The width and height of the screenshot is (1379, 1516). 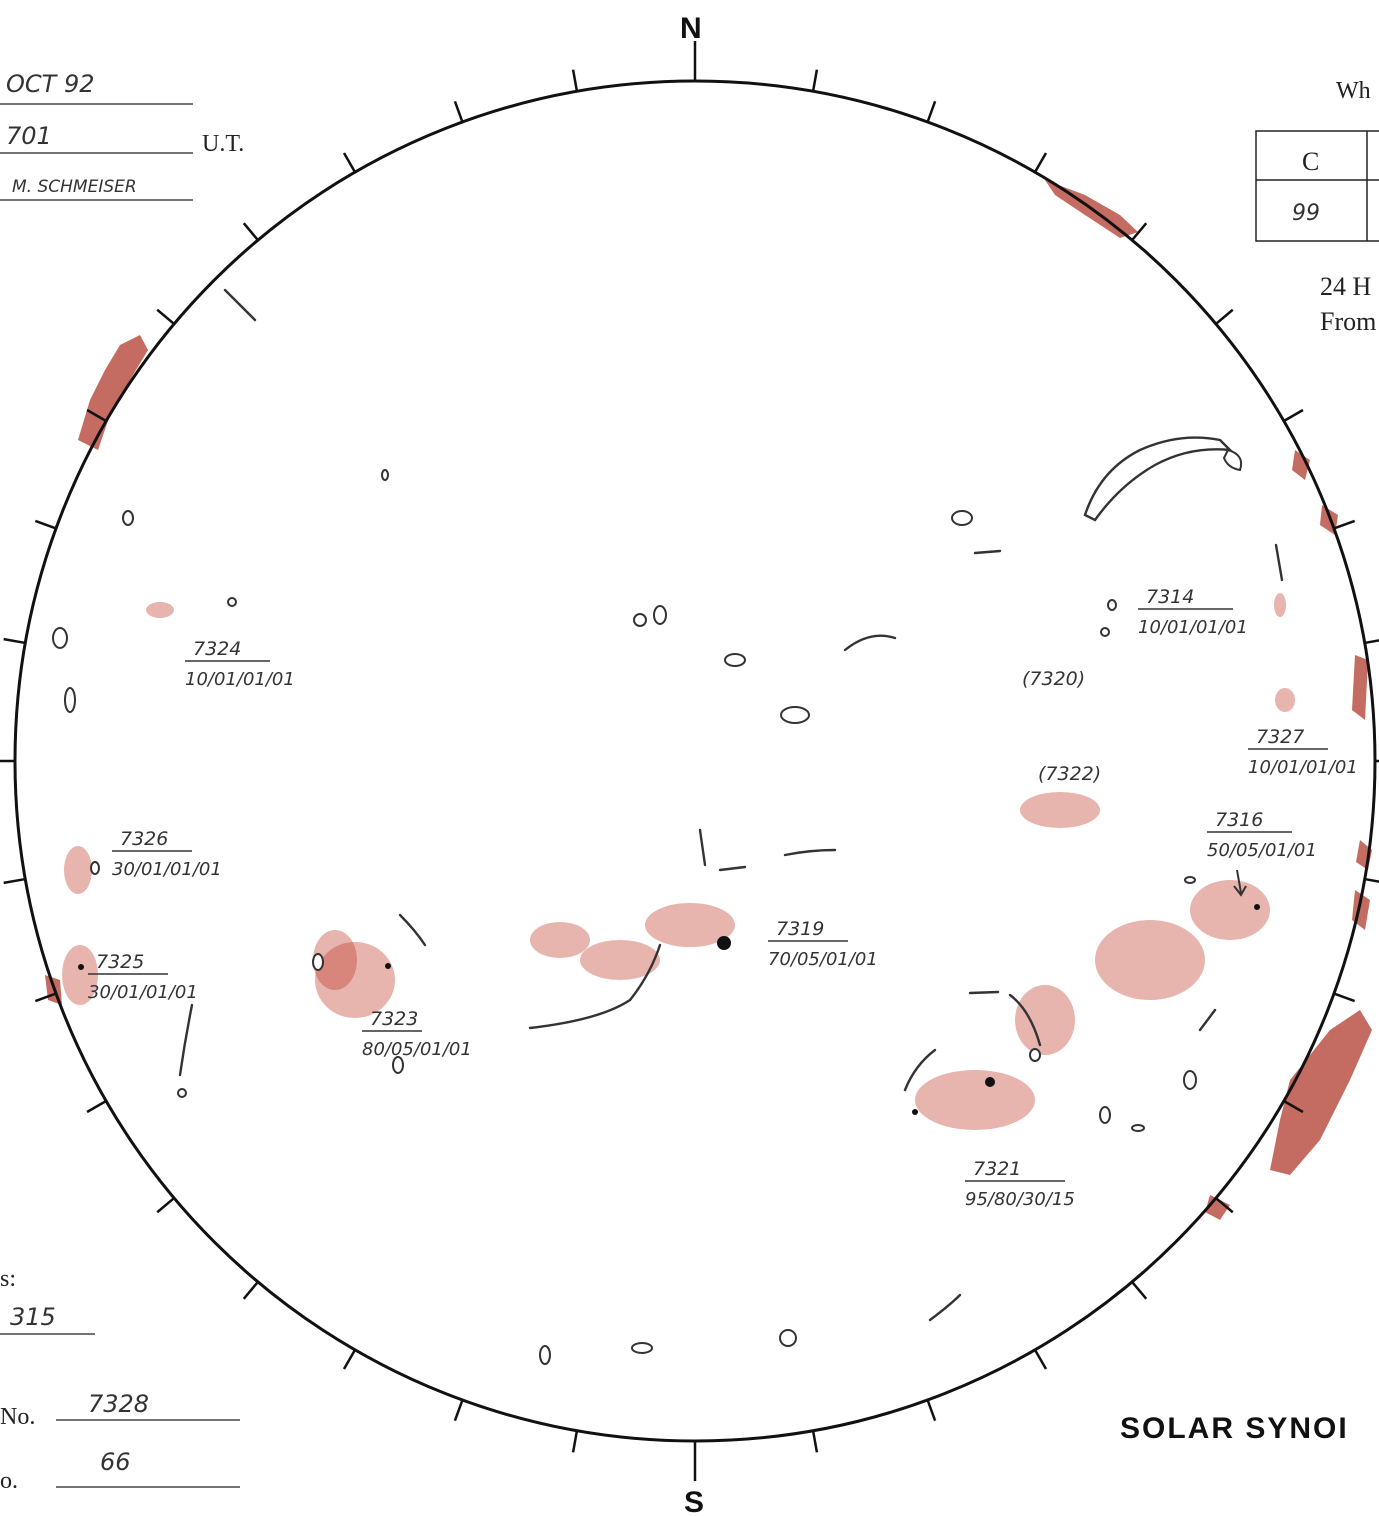 What do you see at coordinates (1257, 907) in the screenshot?
I see `sunspot` at bounding box center [1257, 907].